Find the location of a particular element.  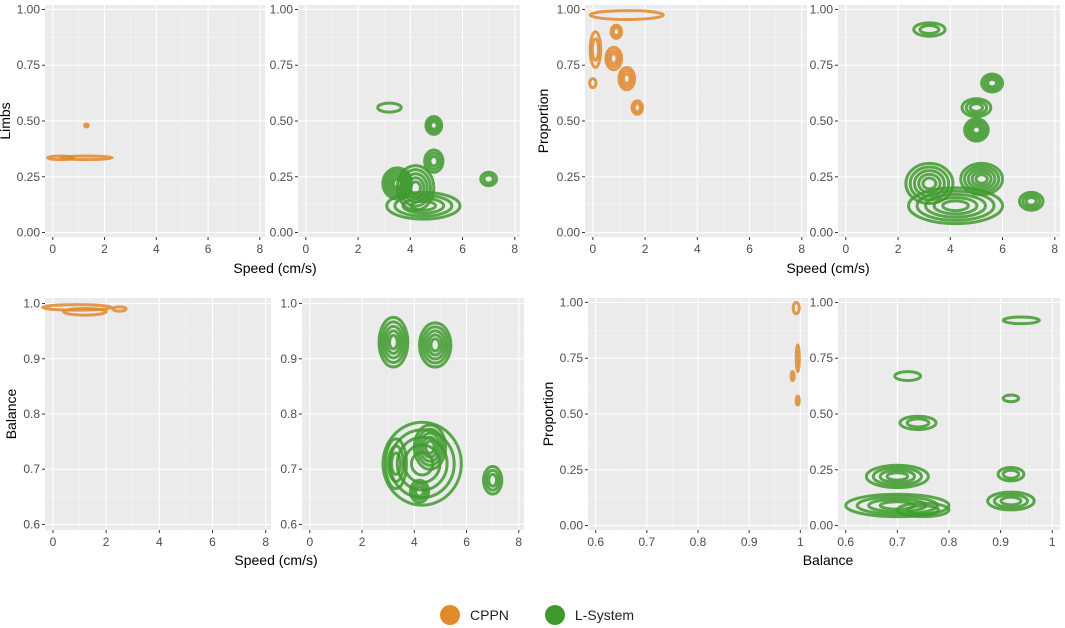

top-right-cppn-panel: 0 2 4 6 8 0.00 0.25 0.50 0.75 1.00 is located at coordinates (682, 129).